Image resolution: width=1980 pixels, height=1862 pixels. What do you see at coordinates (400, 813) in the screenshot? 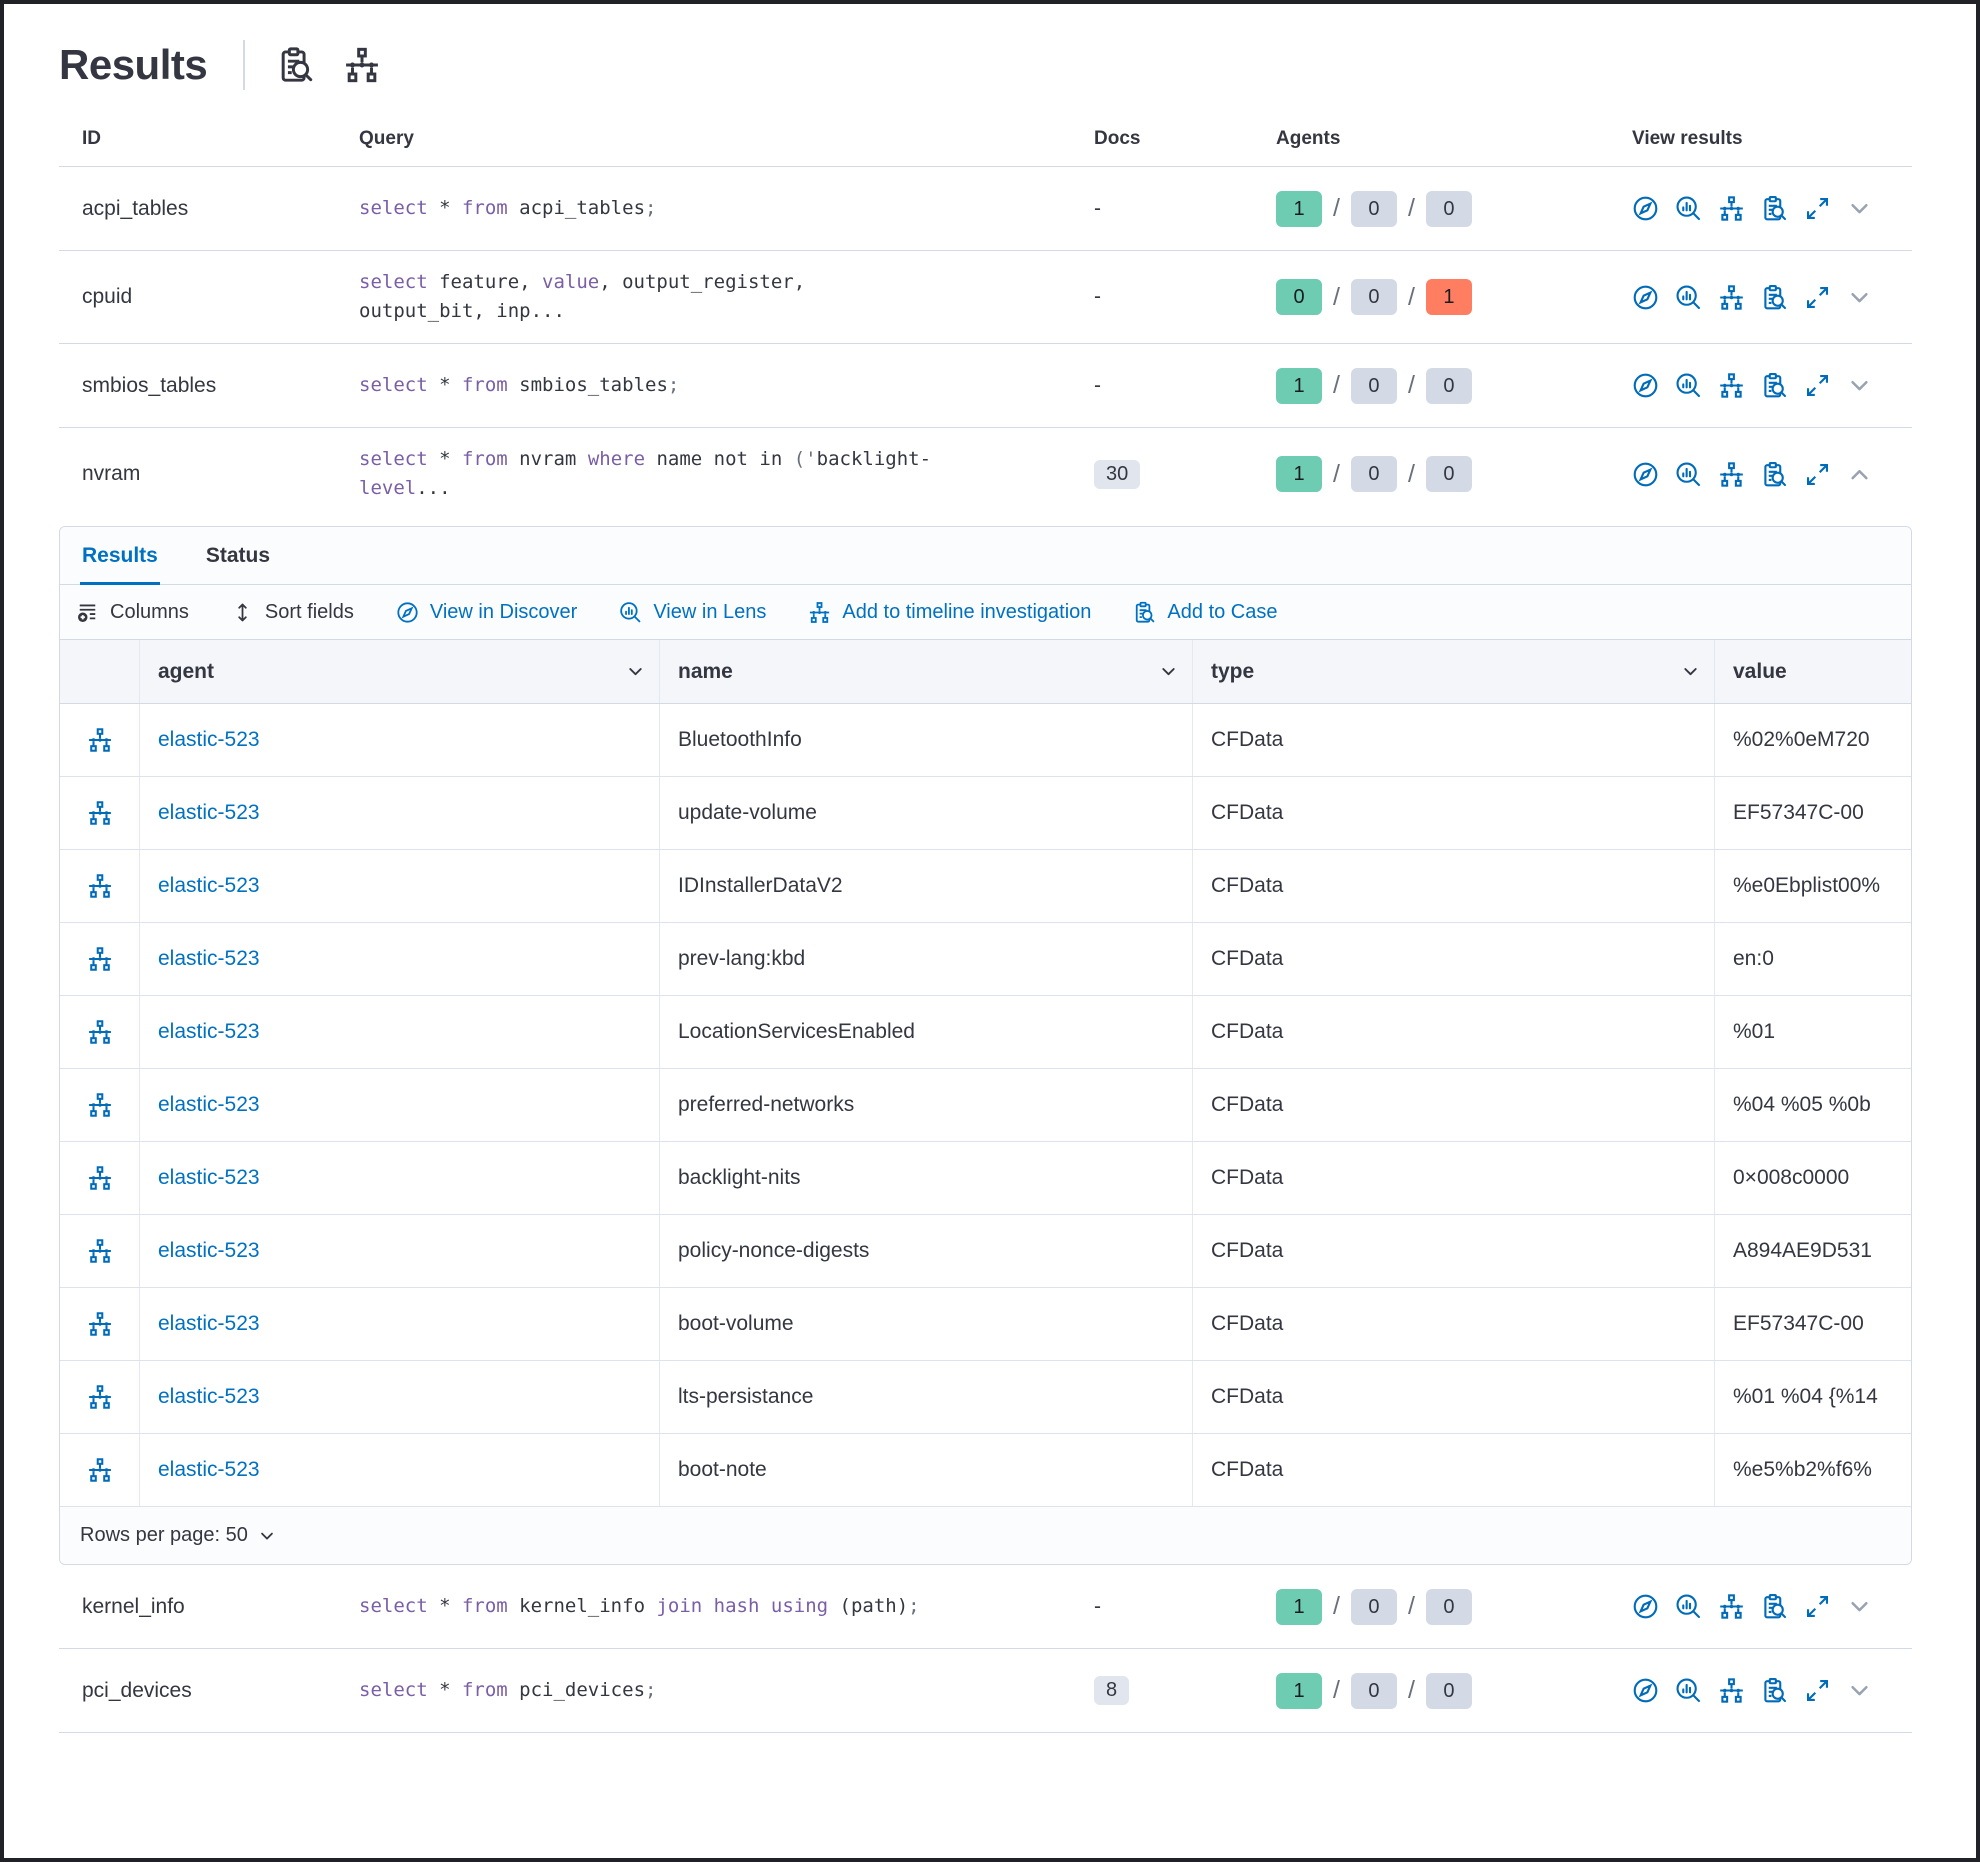
I see `agent-cell: elastic-523` at bounding box center [400, 813].